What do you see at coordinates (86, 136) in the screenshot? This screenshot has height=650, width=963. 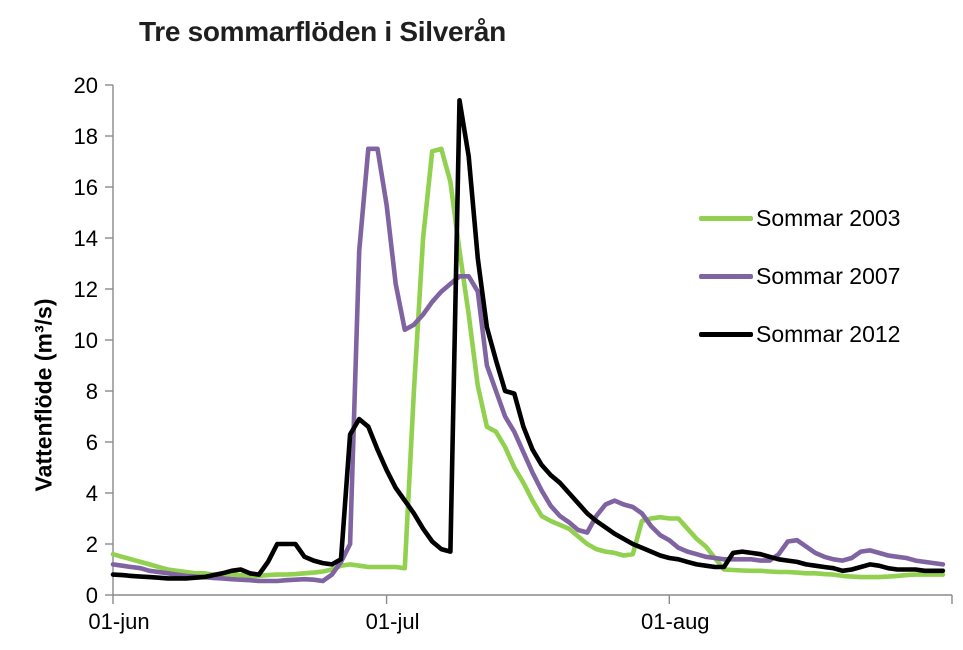 I see `y-axis-tick-label: 18` at bounding box center [86, 136].